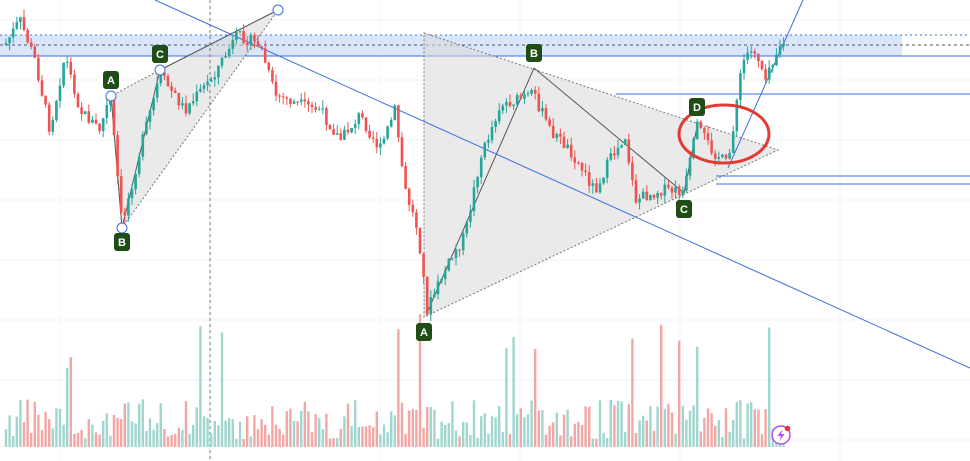 Image resolution: width=970 pixels, height=461 pixels. I want to click on pattern-handles, so click(194, 119).